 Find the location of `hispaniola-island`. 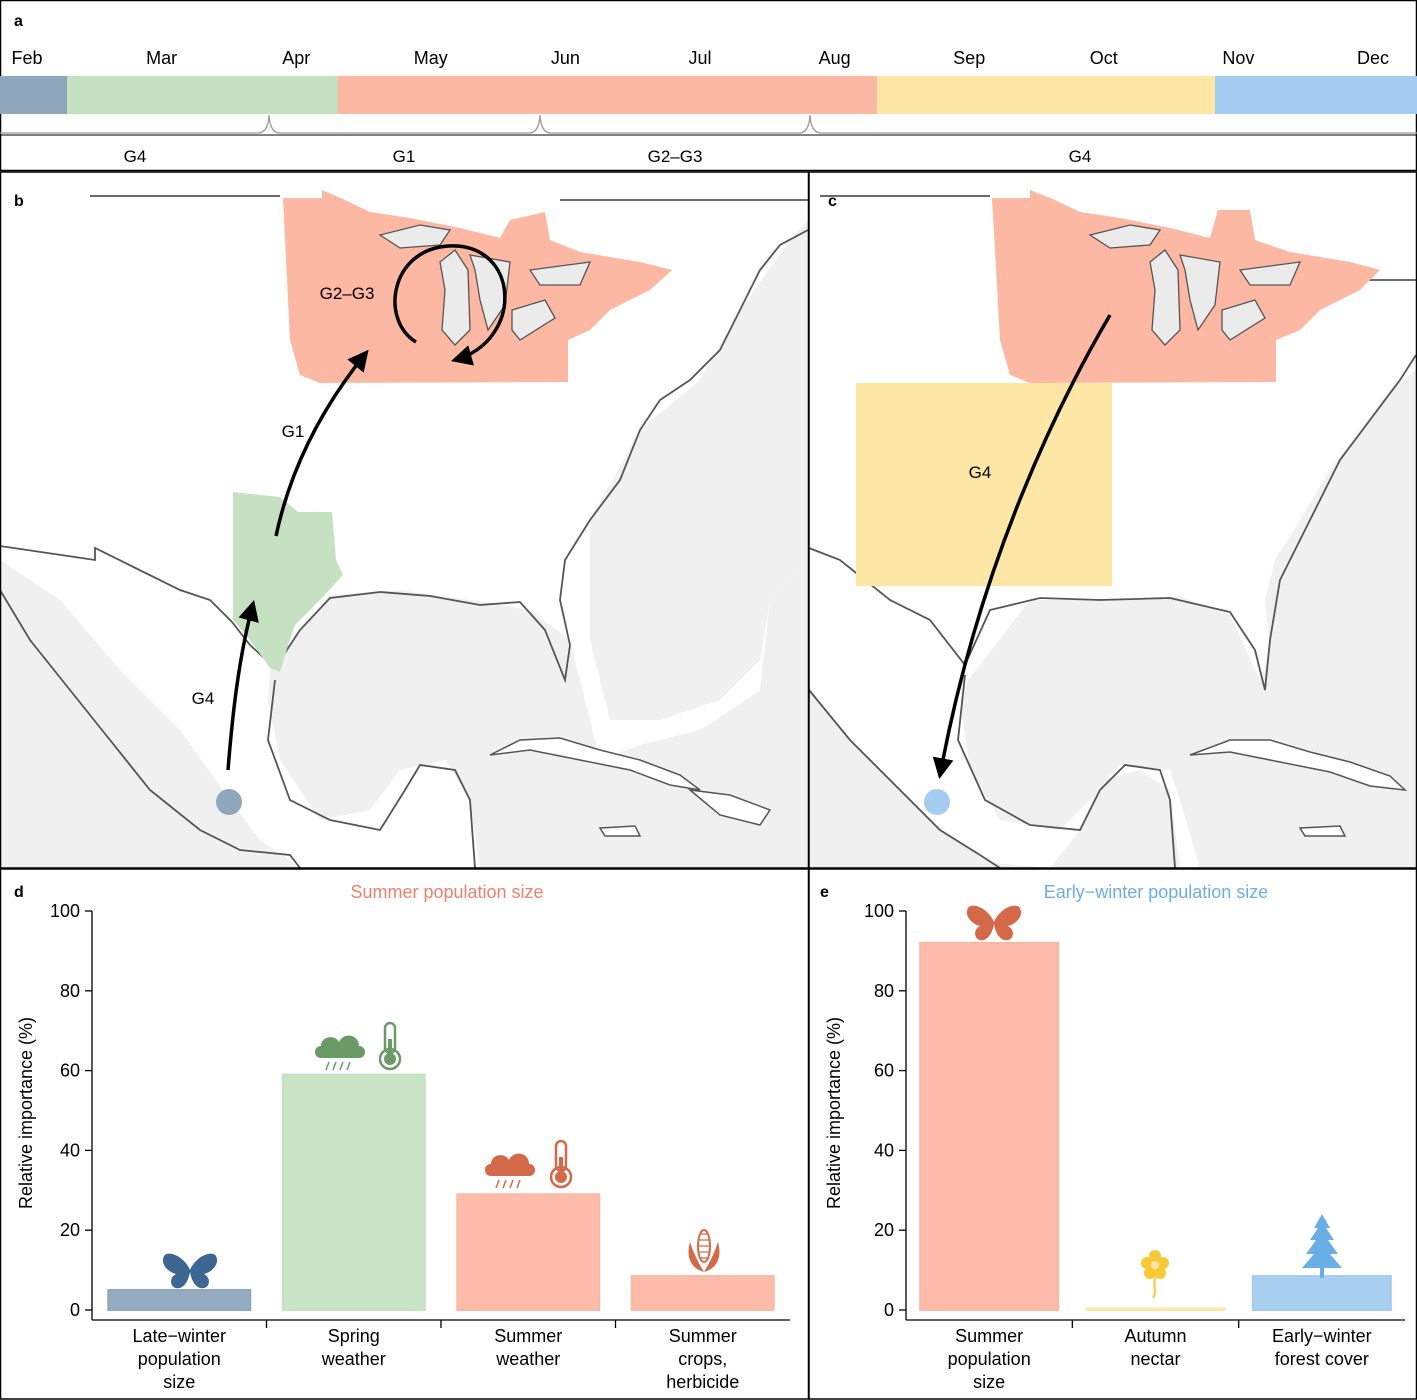

hispaniola-island is located at coordinates (729, 807).